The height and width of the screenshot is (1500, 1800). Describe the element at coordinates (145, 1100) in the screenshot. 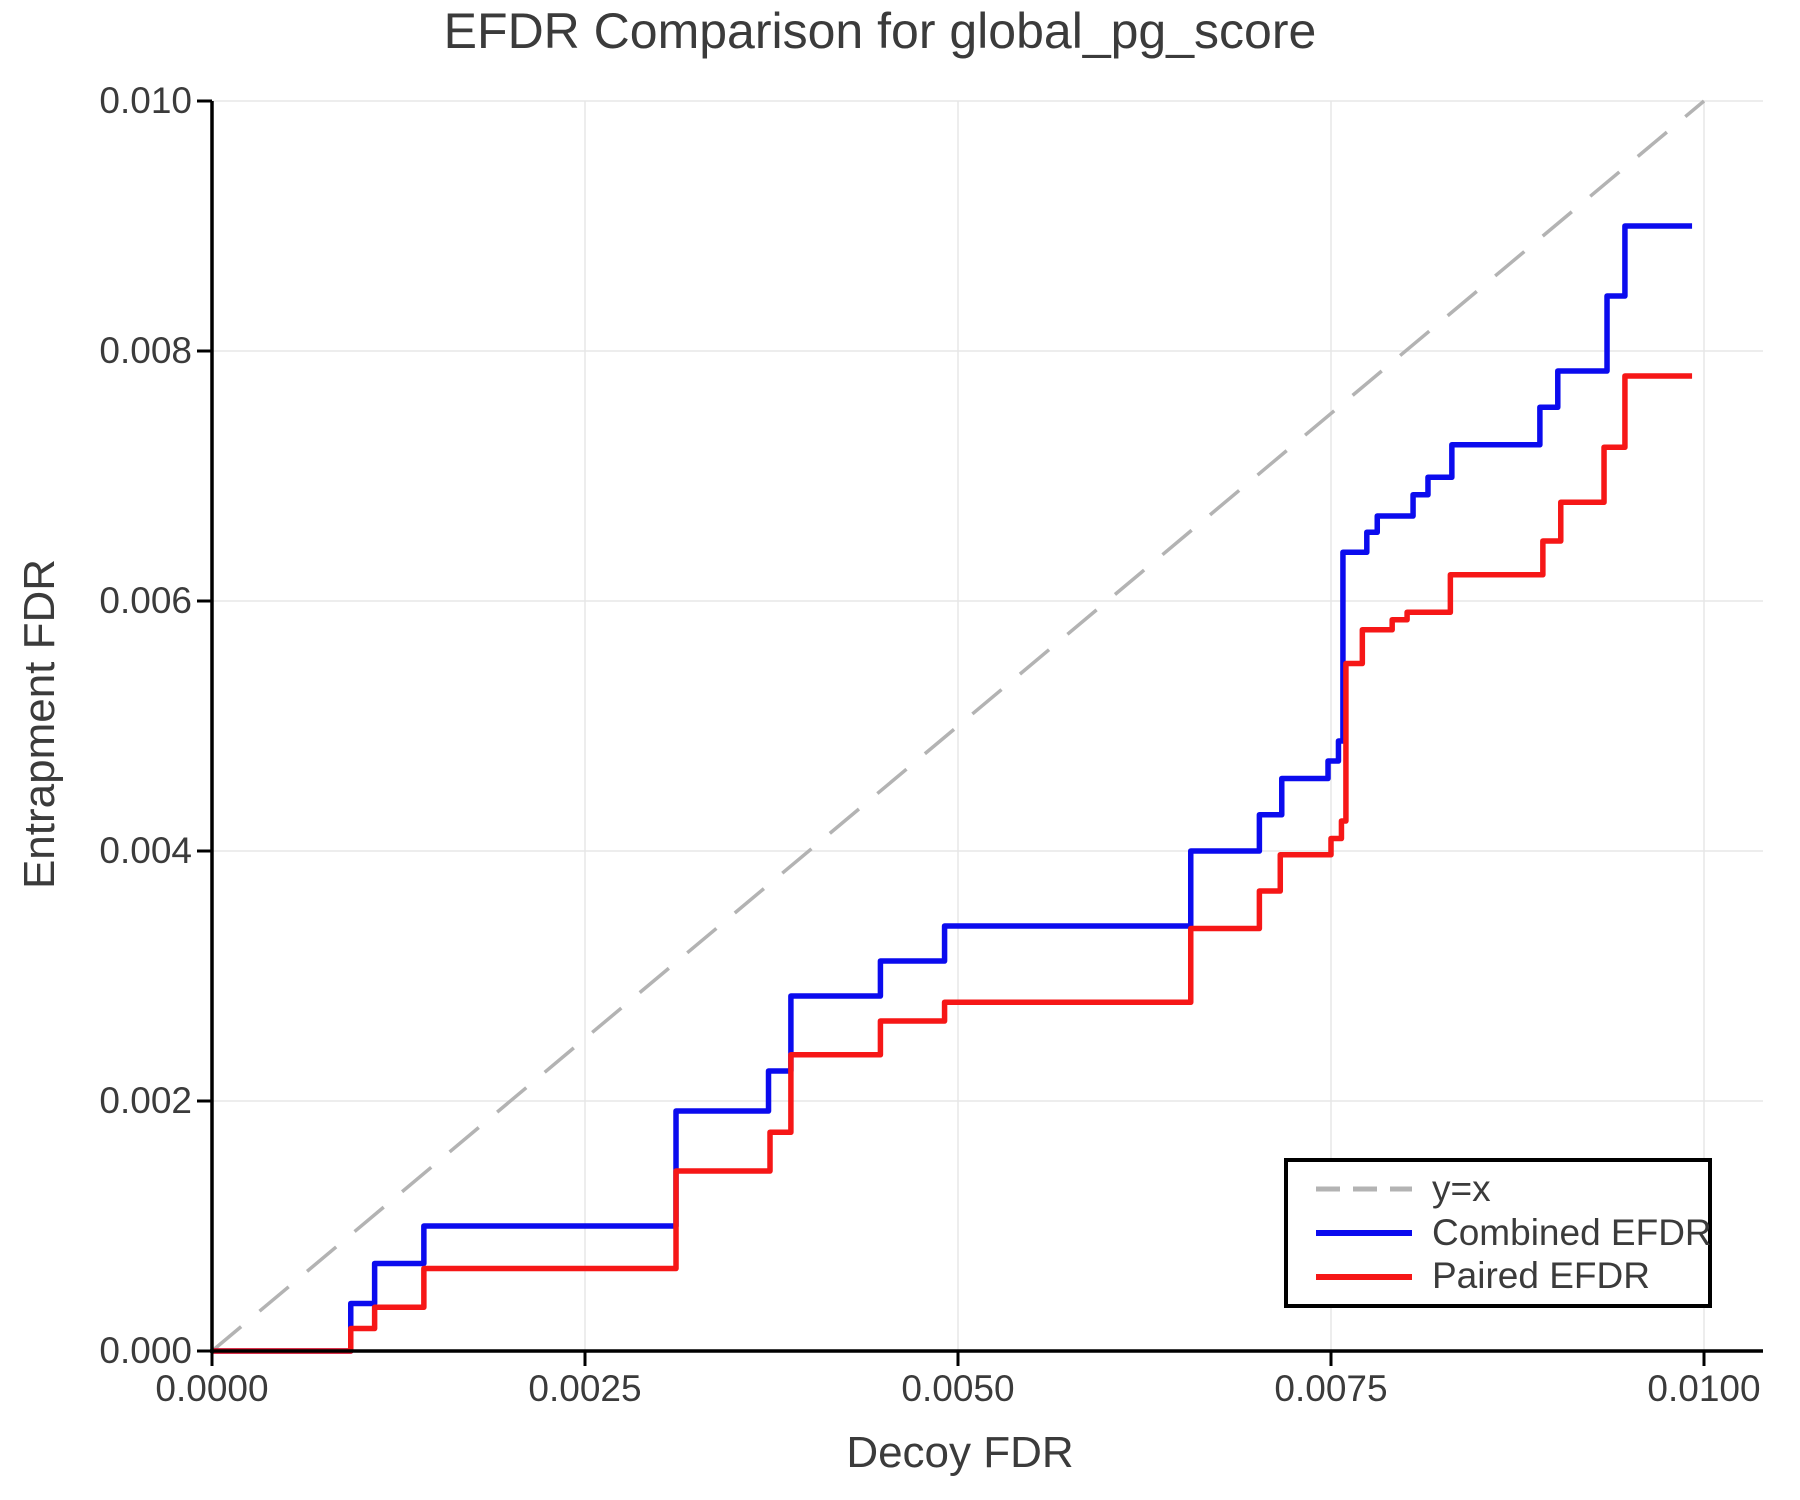

I see `y-tick-label: 0.002` at that location.